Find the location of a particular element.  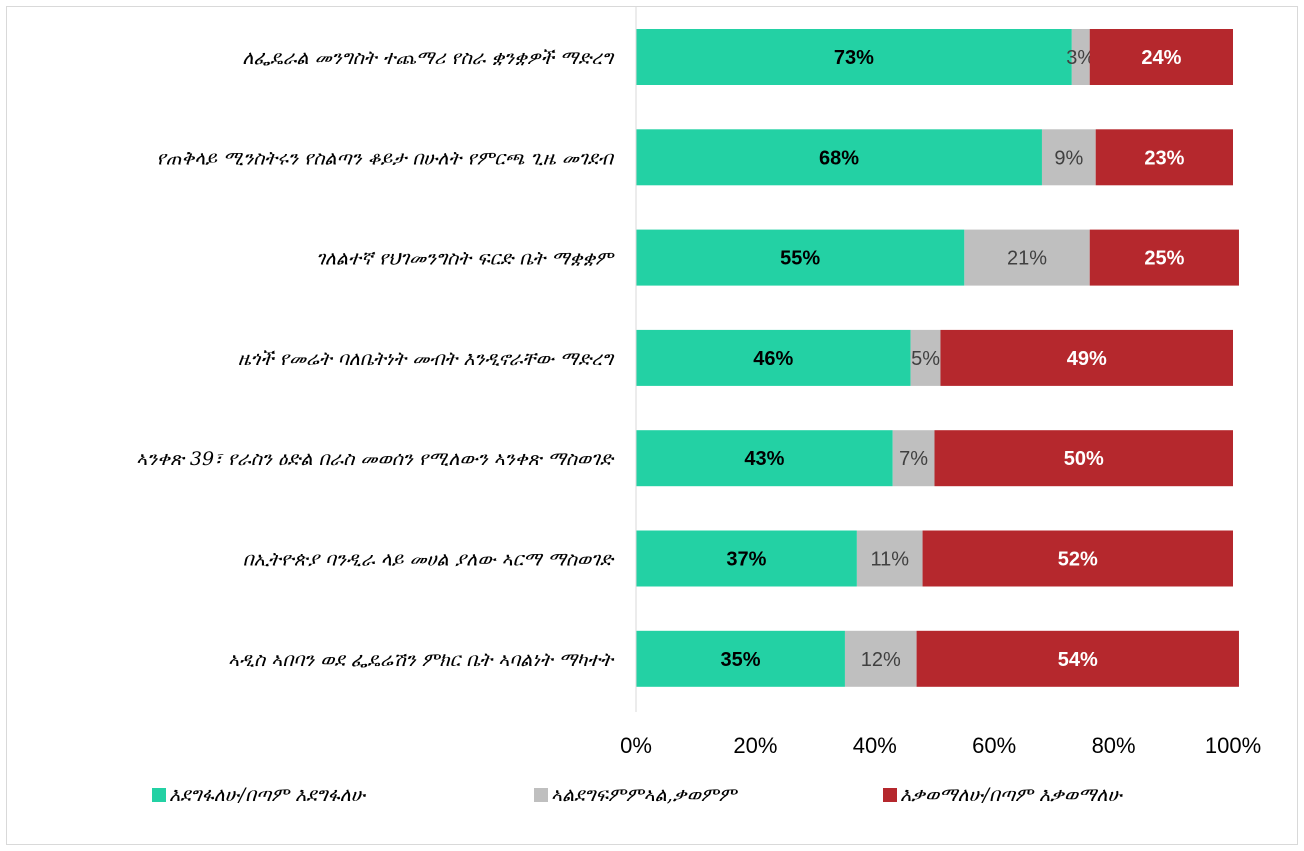

x-tick-label: 0% is located at coordinates (636, 745).